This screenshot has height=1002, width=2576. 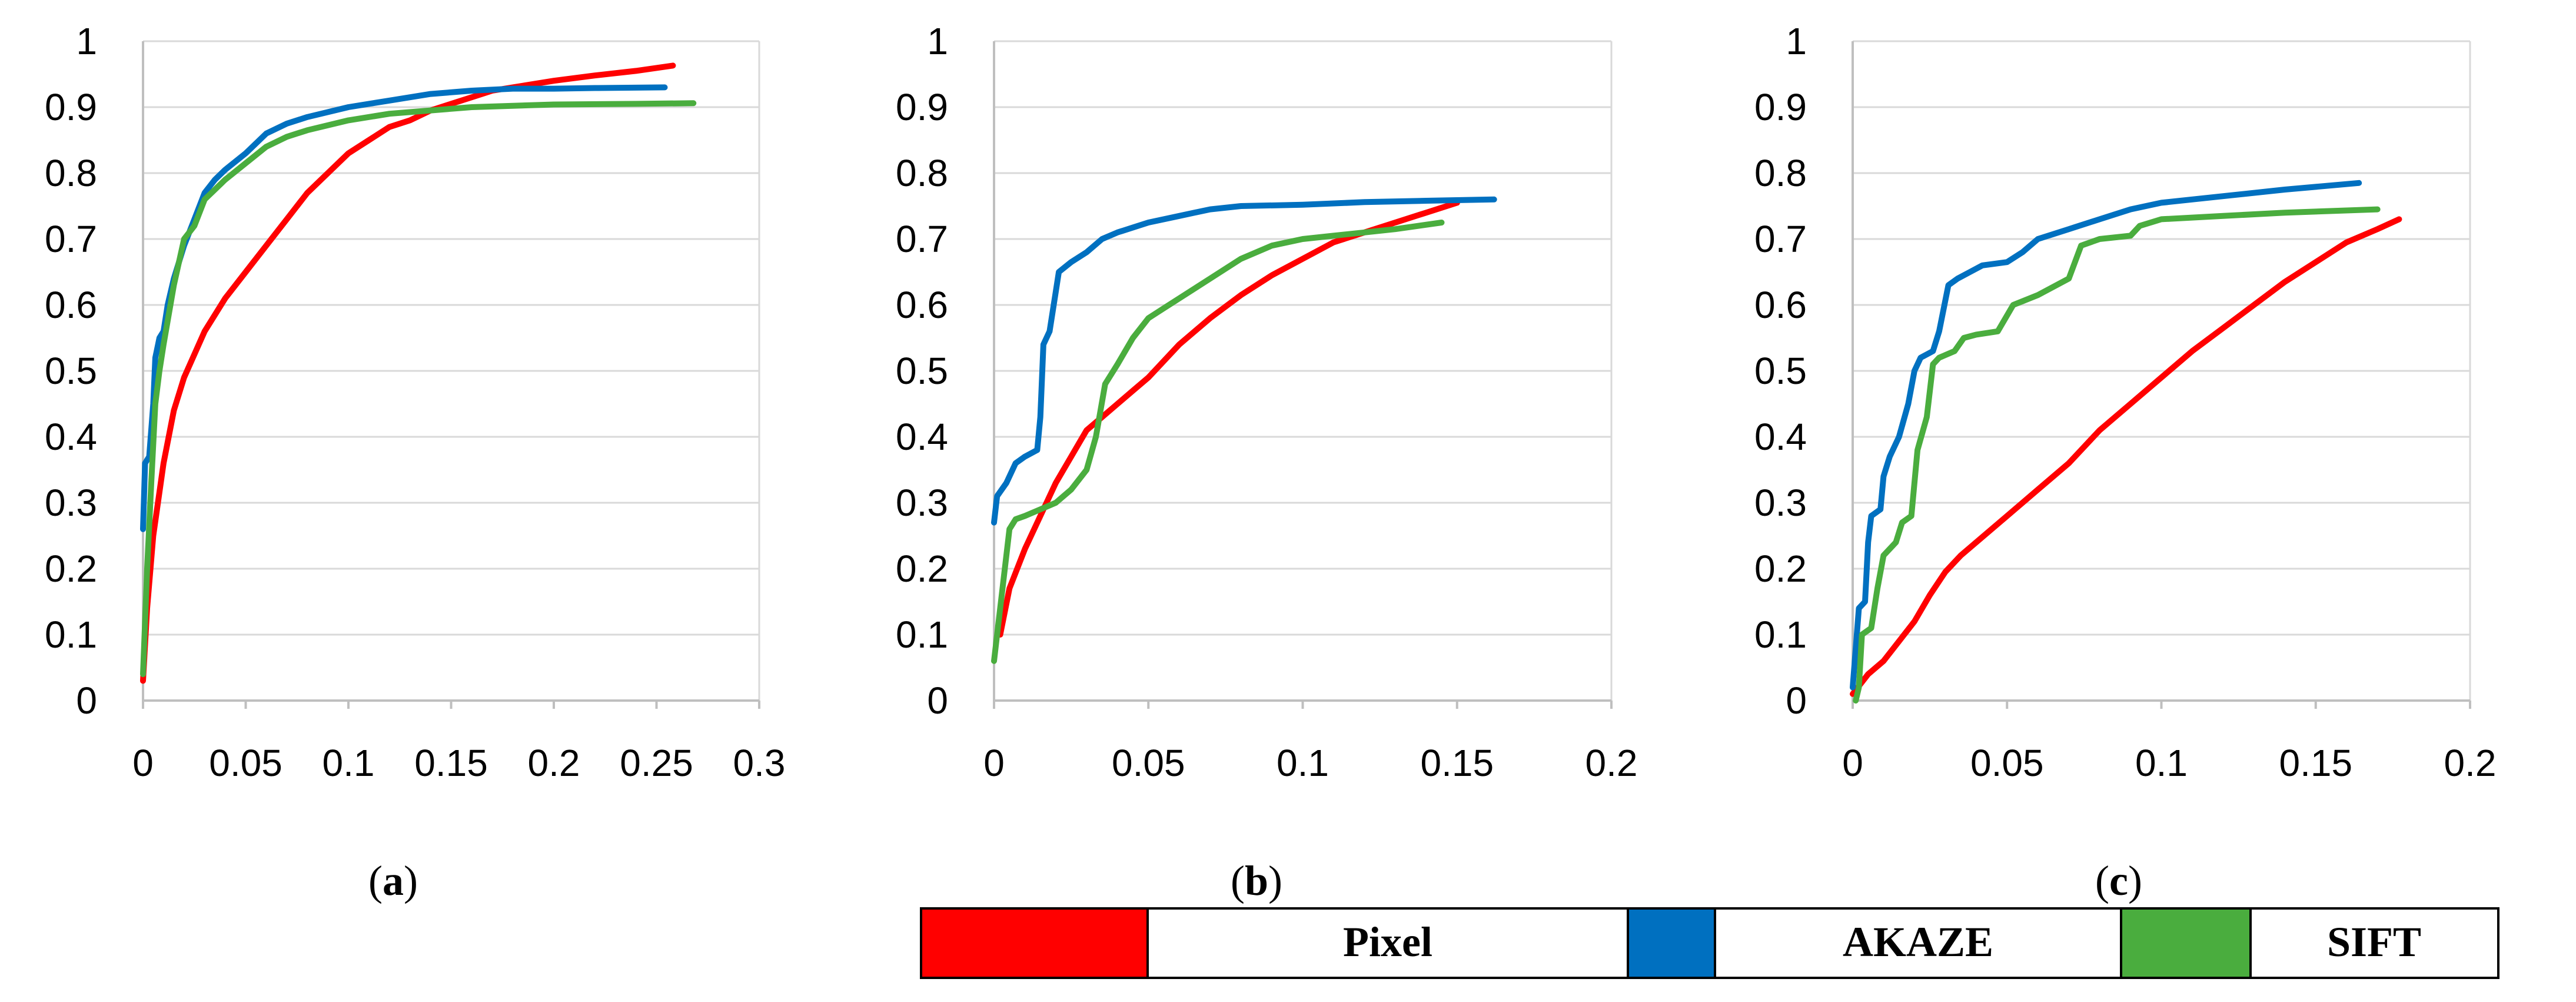 I want to click on legend-swatch-akaze, so click(x=1671, y=943).